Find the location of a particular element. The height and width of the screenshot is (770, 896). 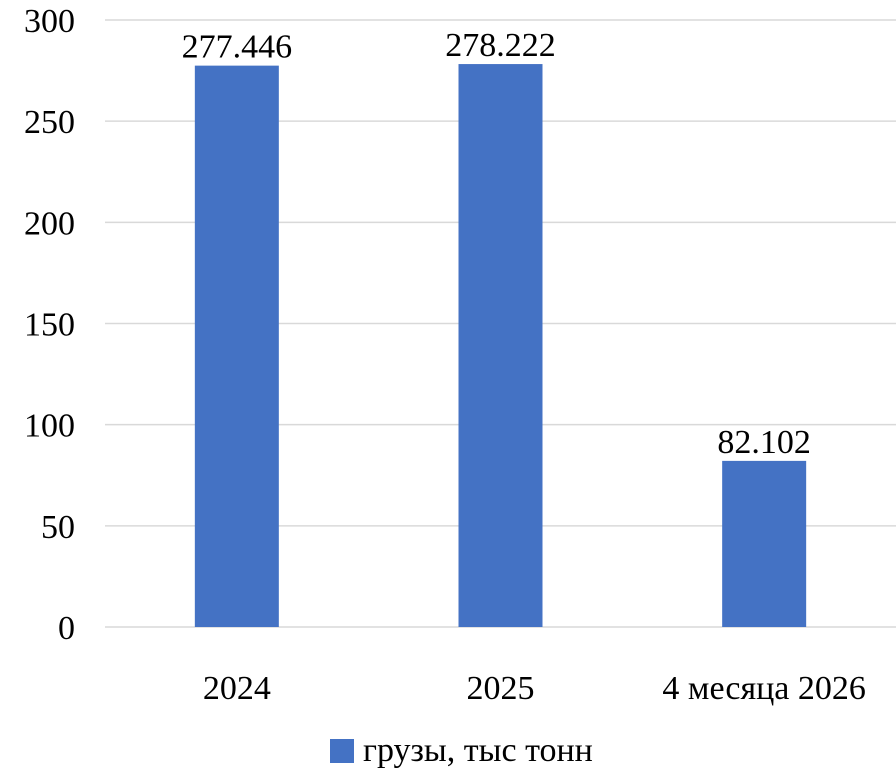

bar-value-label: 277.446 is located at coordinates (237, 47).